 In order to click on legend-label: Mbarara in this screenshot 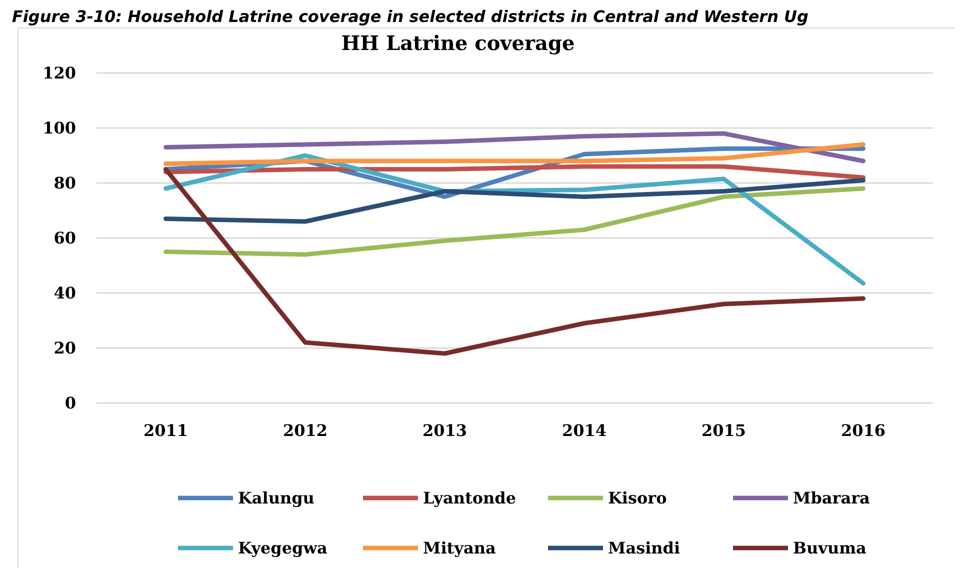, I will do `click(831, 498)`.